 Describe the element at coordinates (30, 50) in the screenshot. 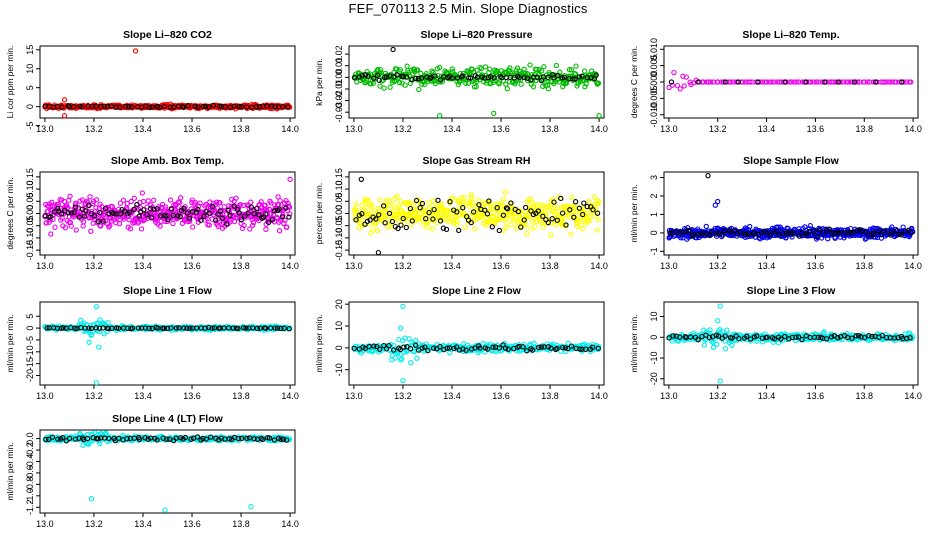

I see `y-tick-label: 15` at that location.